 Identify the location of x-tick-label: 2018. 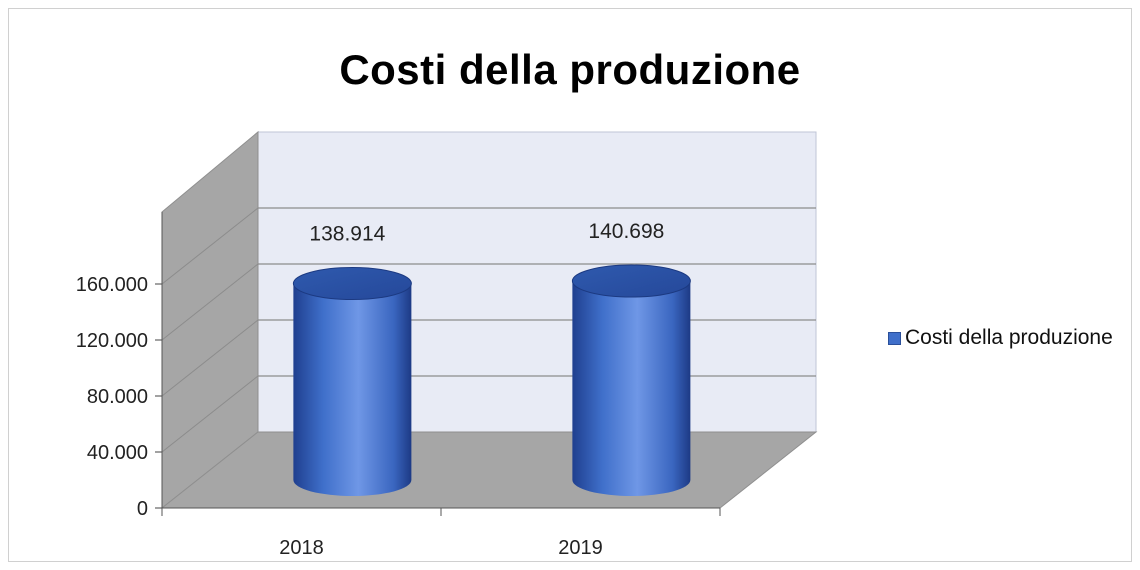
(301, 548).